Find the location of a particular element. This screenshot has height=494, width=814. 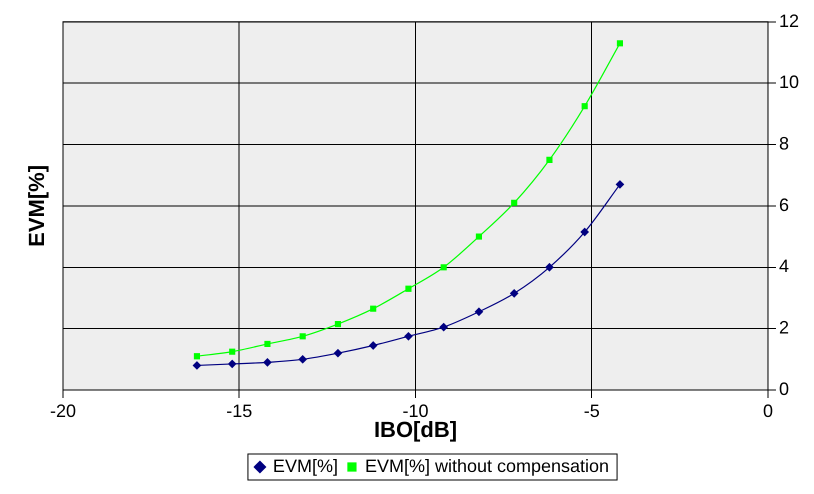

legend-label: EVM[%] is located at coordinates (305, 466).